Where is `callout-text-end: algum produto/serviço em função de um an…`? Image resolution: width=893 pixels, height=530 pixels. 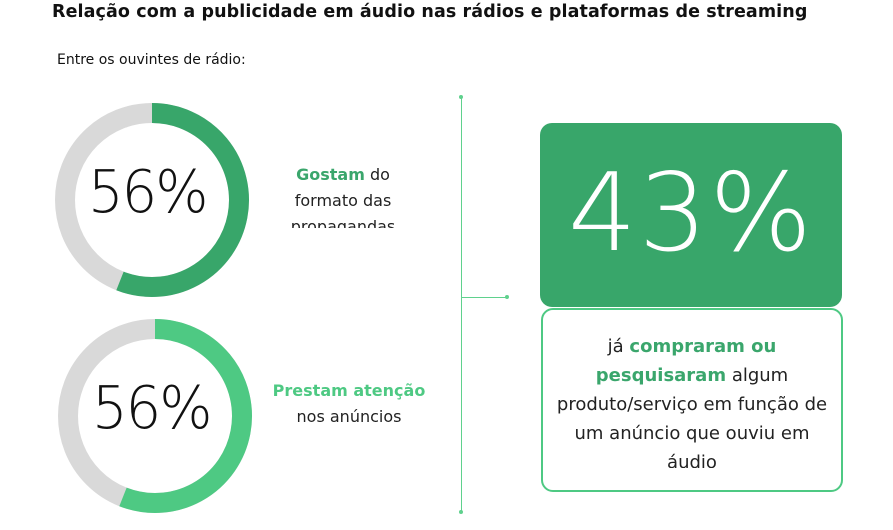 callout-text-end: algum produto/serviço em função de um an… is located at coordinates (692, 416).